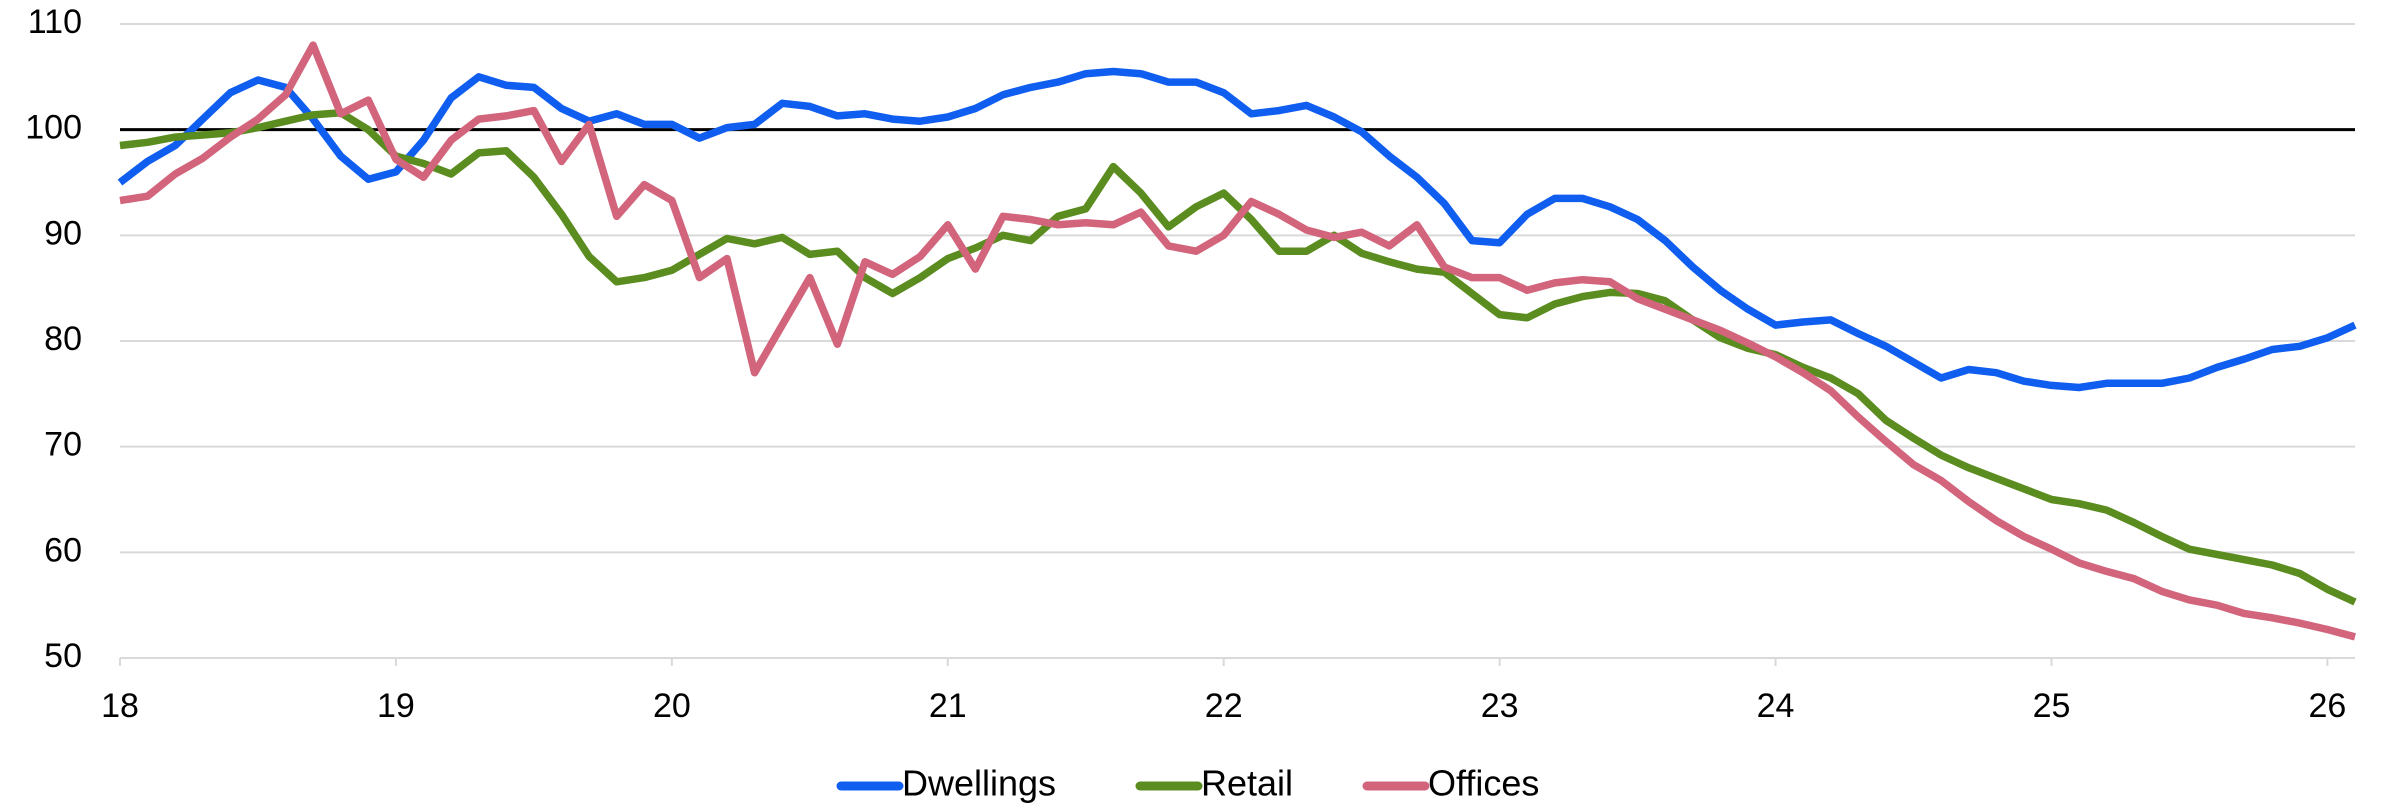 This screenshot has height=810, width=2390. What do you see at coordinates (63, 233) in the screenshot?
I see `y-tick-label: 90` at bounding box center [63, 233].